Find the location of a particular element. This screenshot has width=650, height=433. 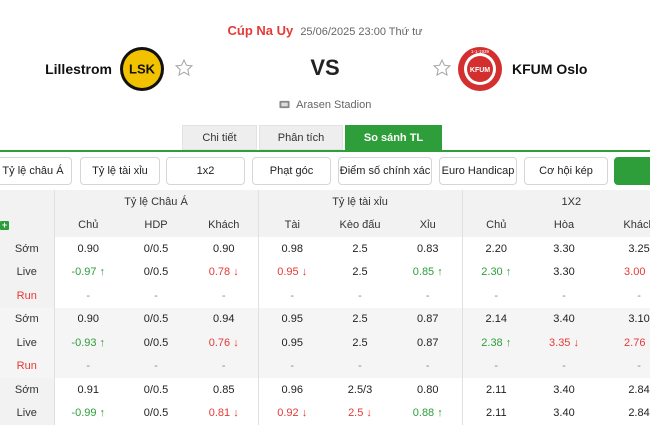

odds-value: 0.85 is located at coordinates (423, 272).